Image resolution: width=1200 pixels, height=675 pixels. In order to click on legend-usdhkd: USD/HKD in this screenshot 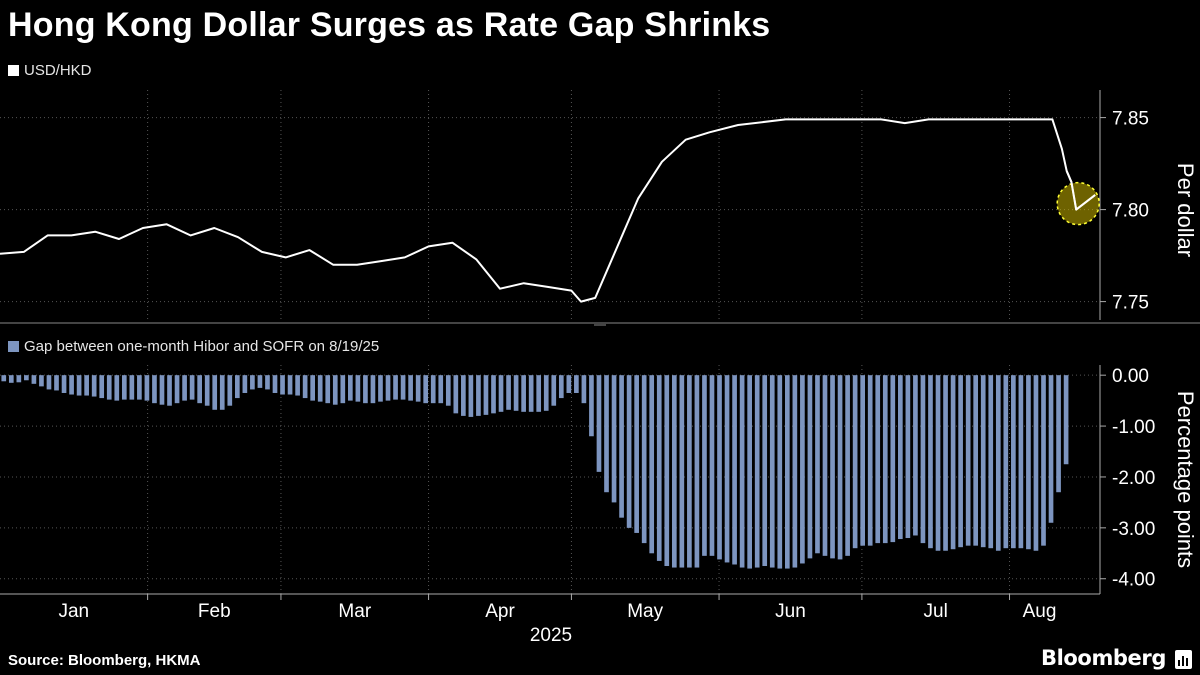, I will do `click(50, 70)`.